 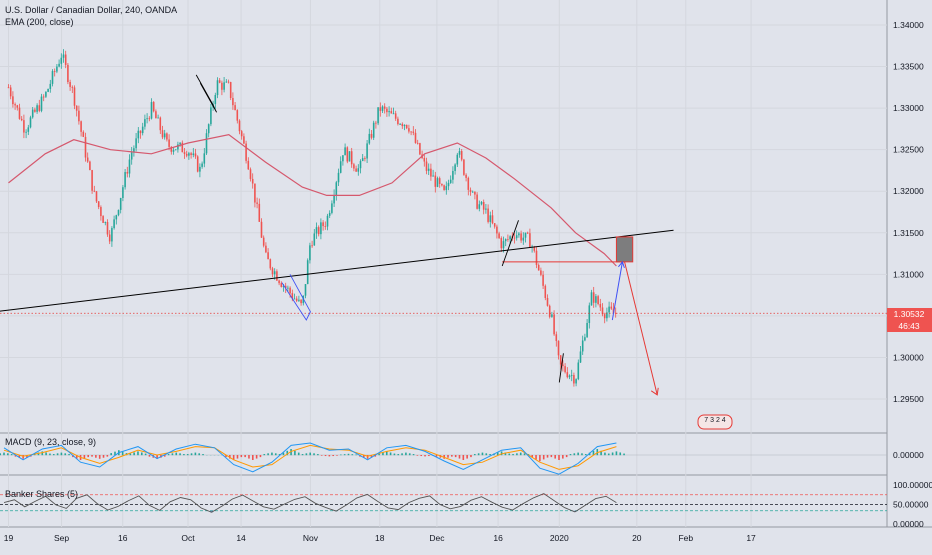 I want to click on banker-legend: Banker Shares (5), so click(x=41, y=494).